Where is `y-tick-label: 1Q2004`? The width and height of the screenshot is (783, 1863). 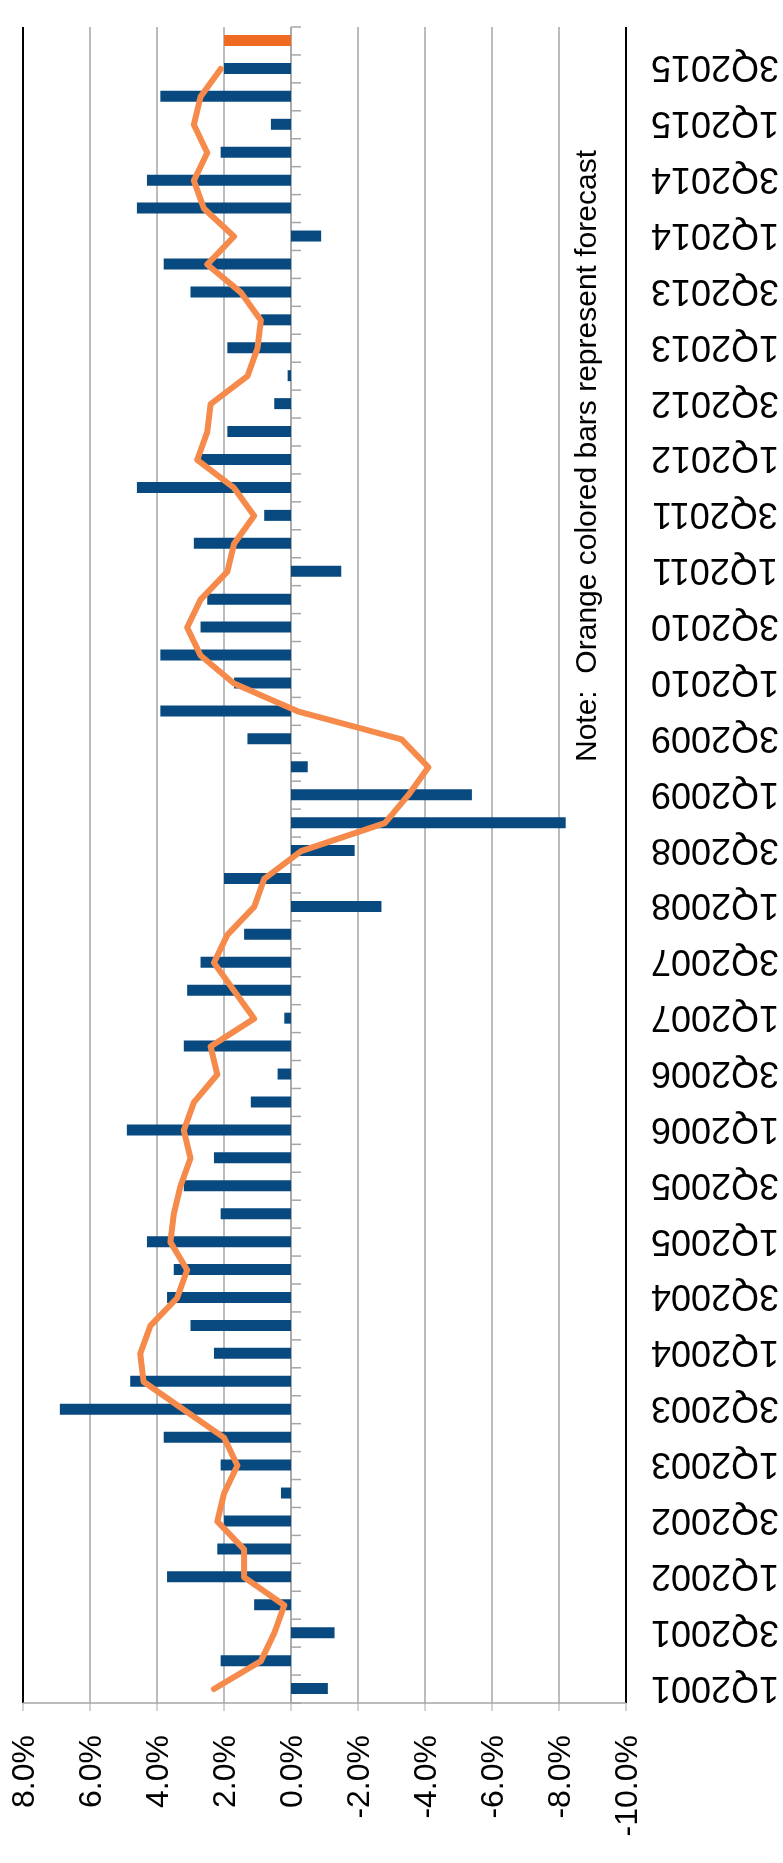
y-tick-label: 1Q2004 is located at coordinates (715, 1354).